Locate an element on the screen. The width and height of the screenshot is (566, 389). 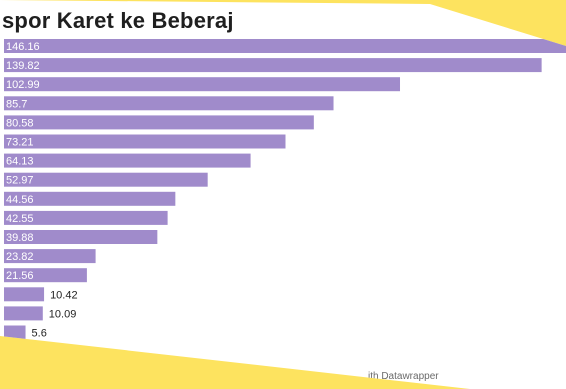
bar-value-label: 64.13 is located at coordinates (20, 162).